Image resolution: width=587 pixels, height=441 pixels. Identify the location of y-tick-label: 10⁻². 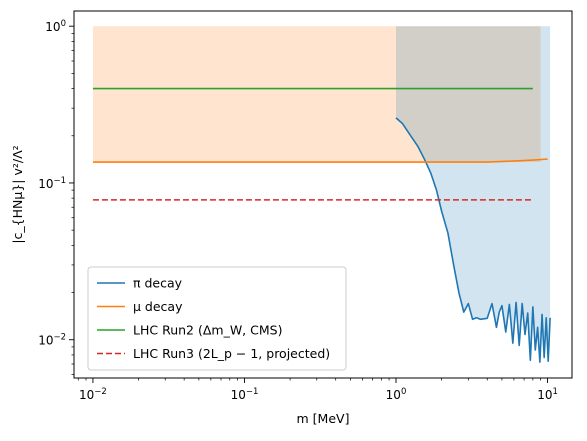
(52, 340).